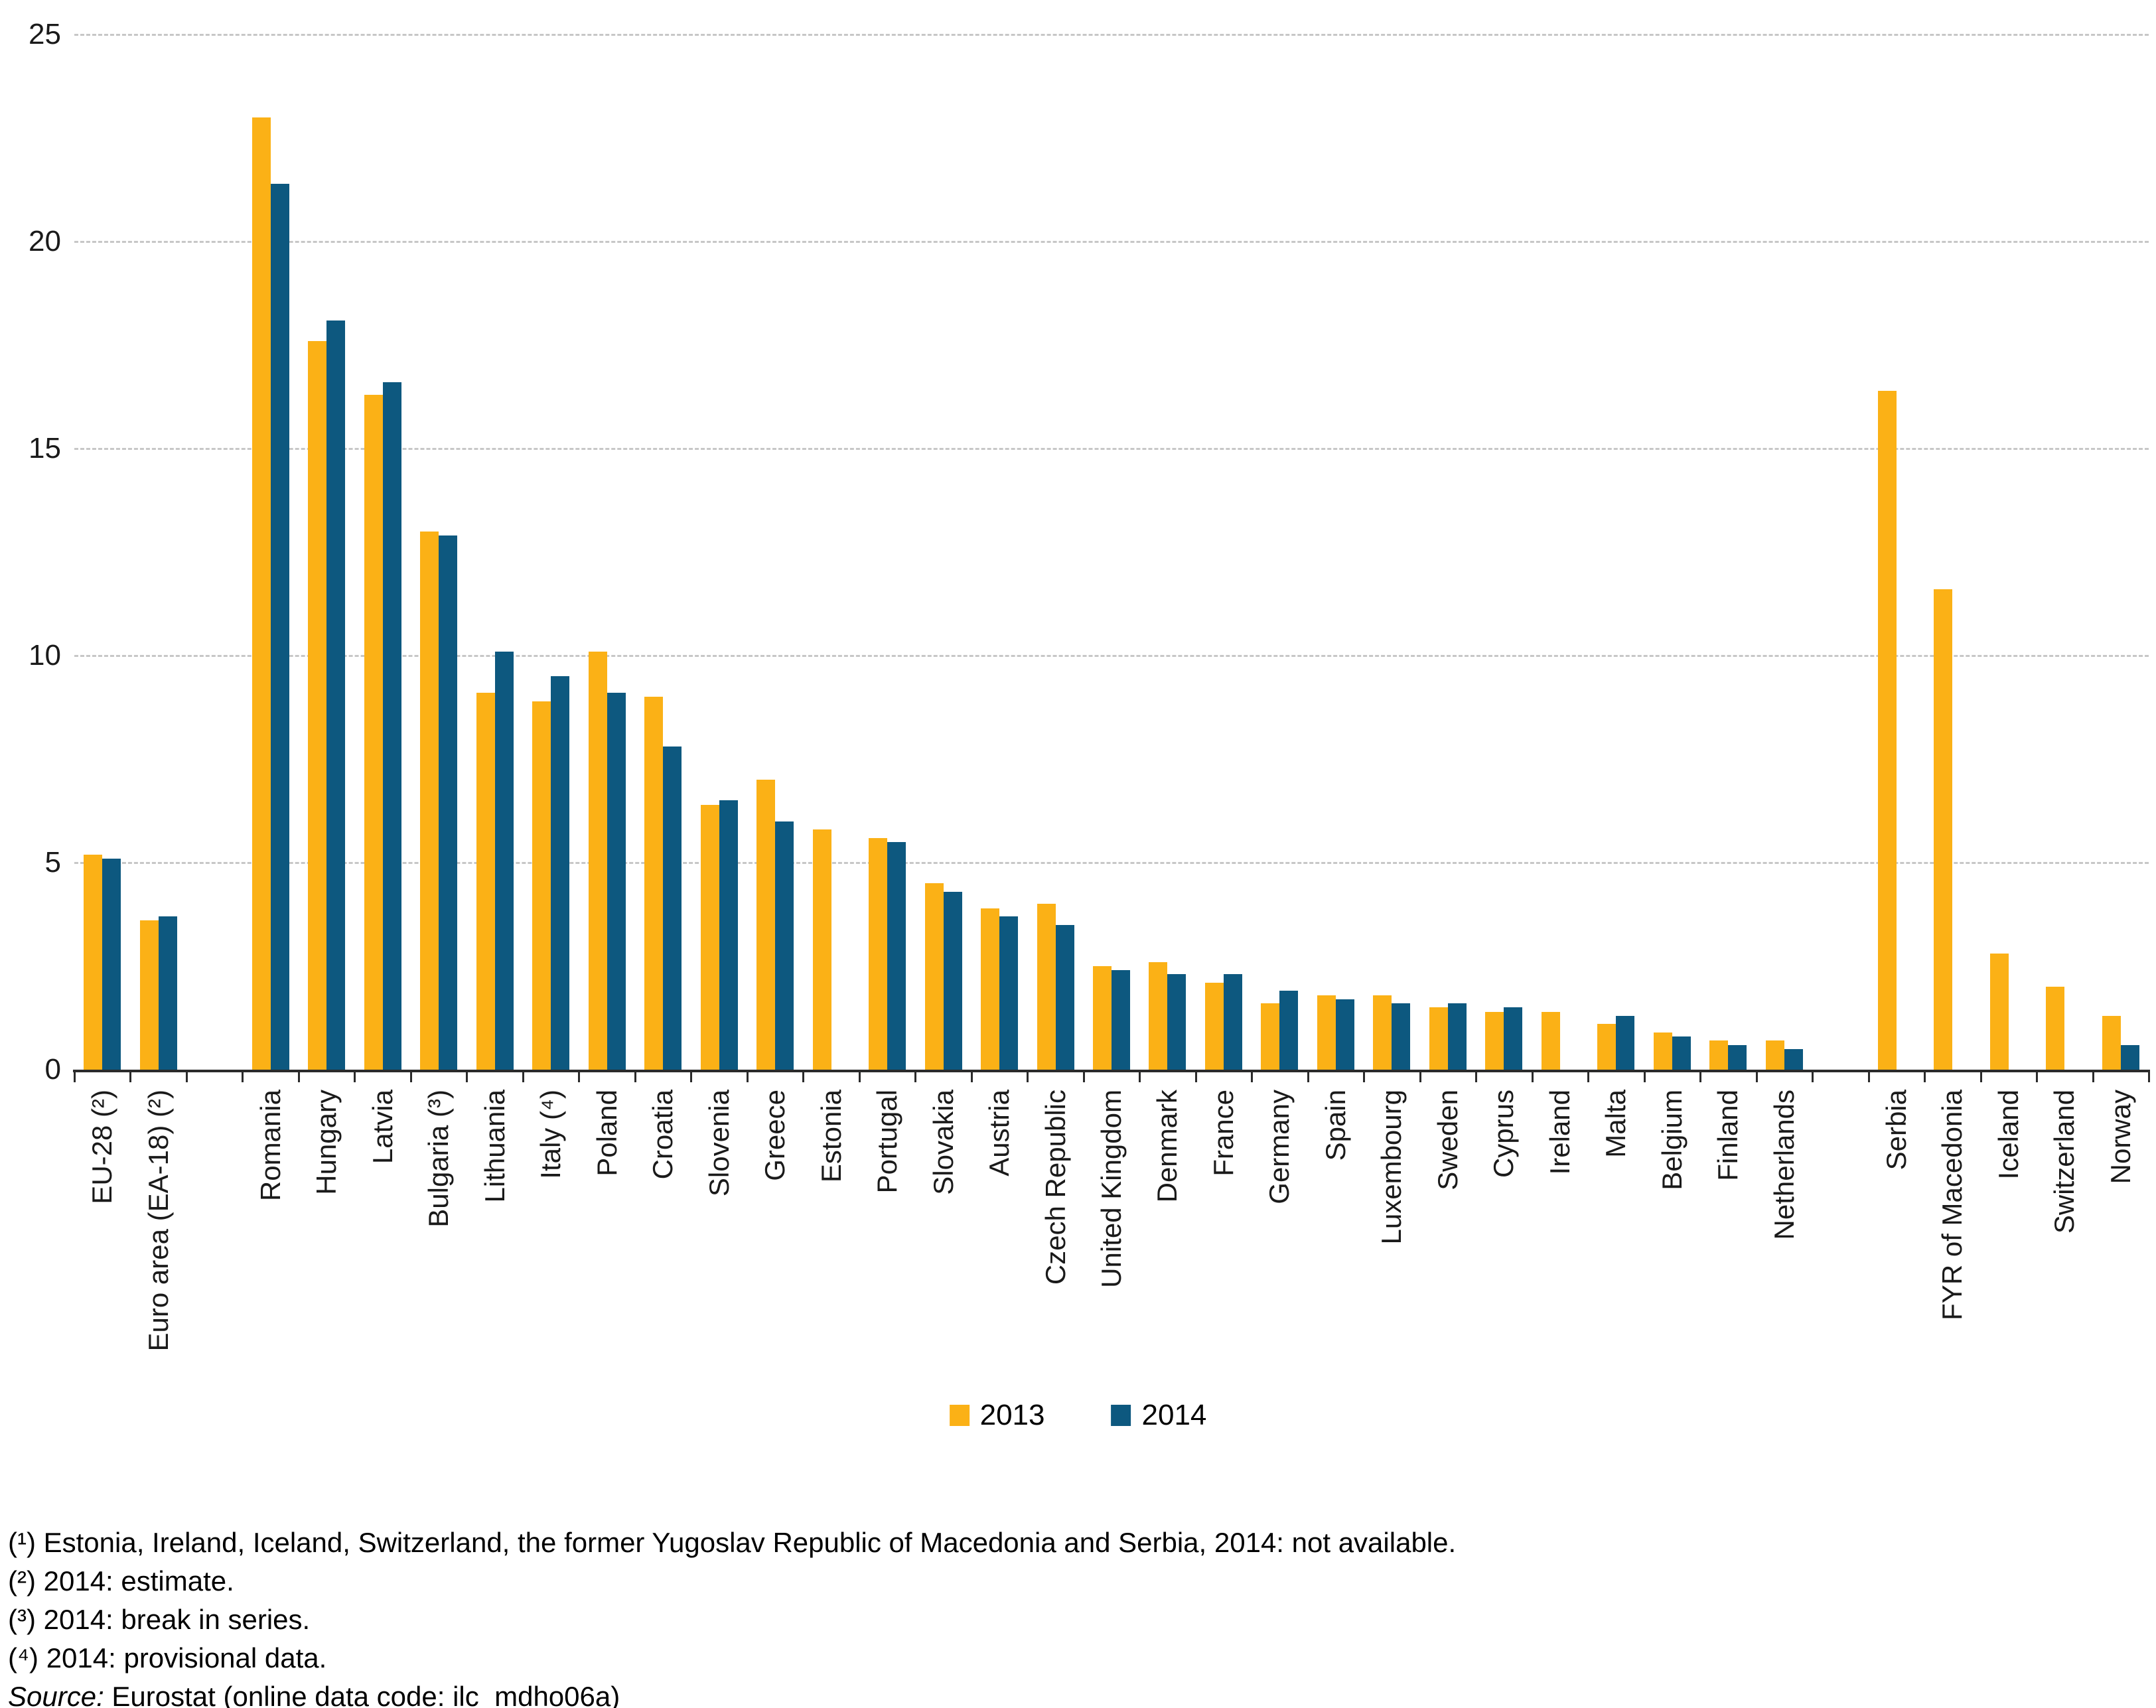 The image size is (2156, 1708). Describe the element at coordinates (1167, 1146) in the screenshot. I see `x-label-19: Denmark` at that location.